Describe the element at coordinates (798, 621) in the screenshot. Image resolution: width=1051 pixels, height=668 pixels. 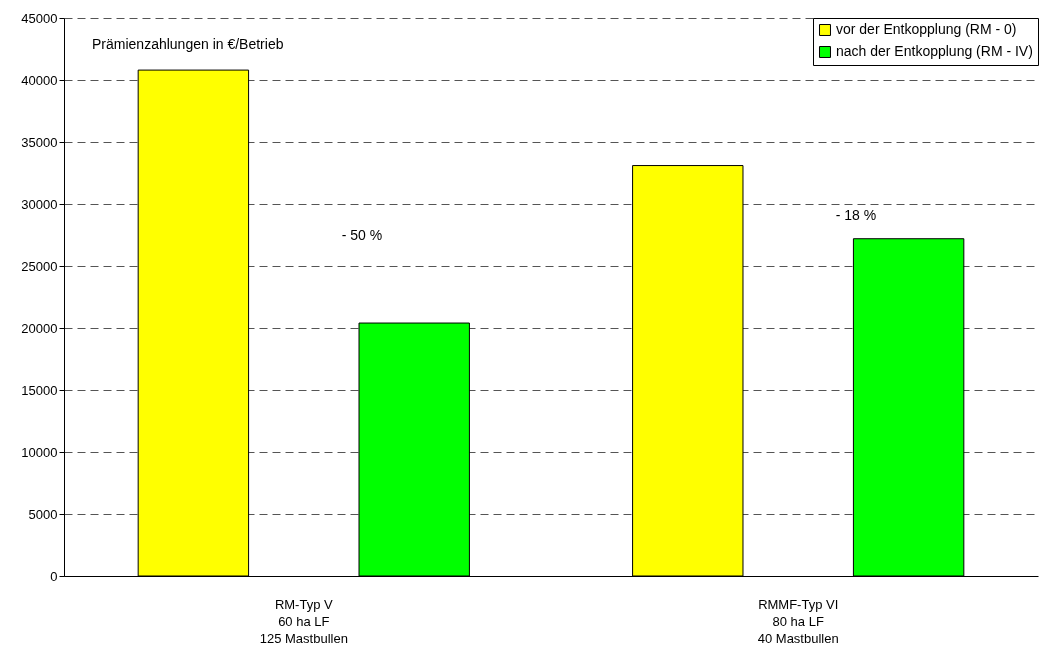
I see `x-tick-label: RMMF-Typ VI 80 ha LF 40 Mastbullen` at that location.